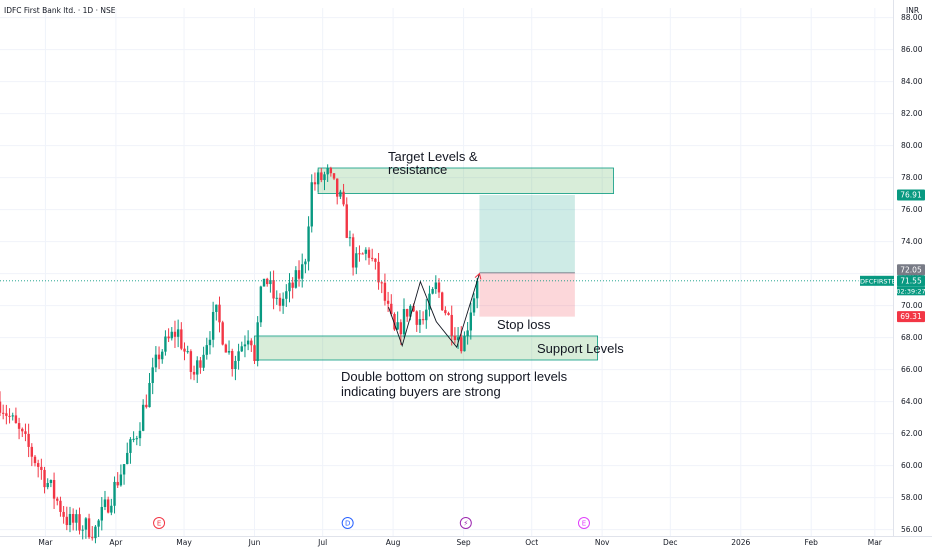 The image size is (932, 550). I want to click on target-label-line2: resistance, so click(417, 169).